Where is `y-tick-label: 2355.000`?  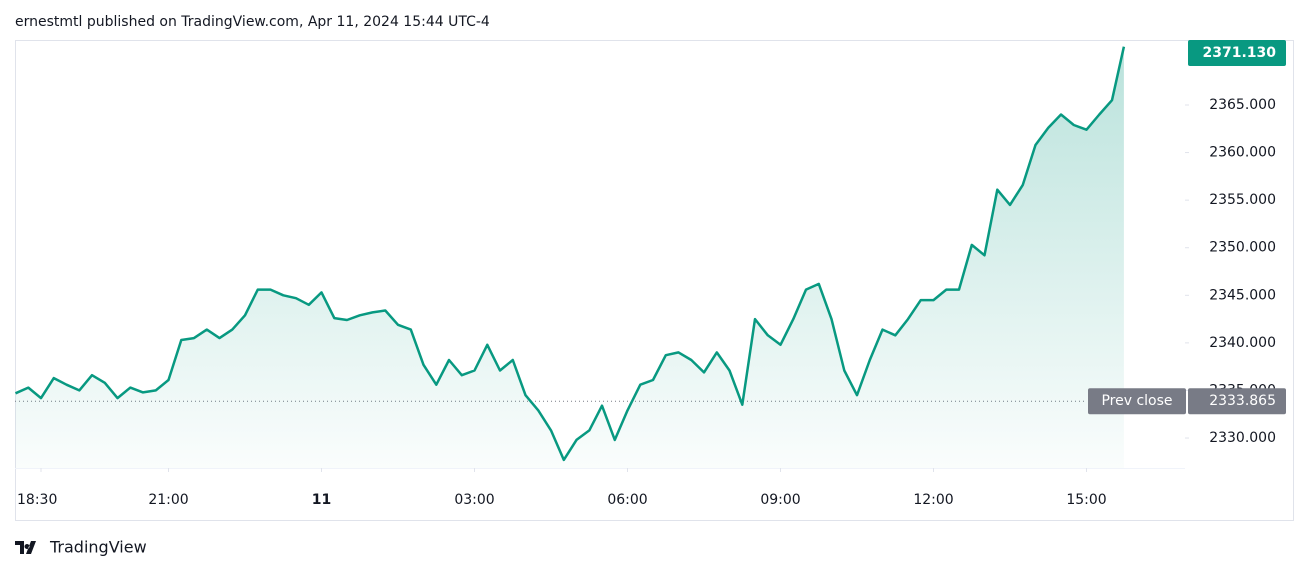
y-tick-label: 2355.000 is located at coordinates (1242, 200).